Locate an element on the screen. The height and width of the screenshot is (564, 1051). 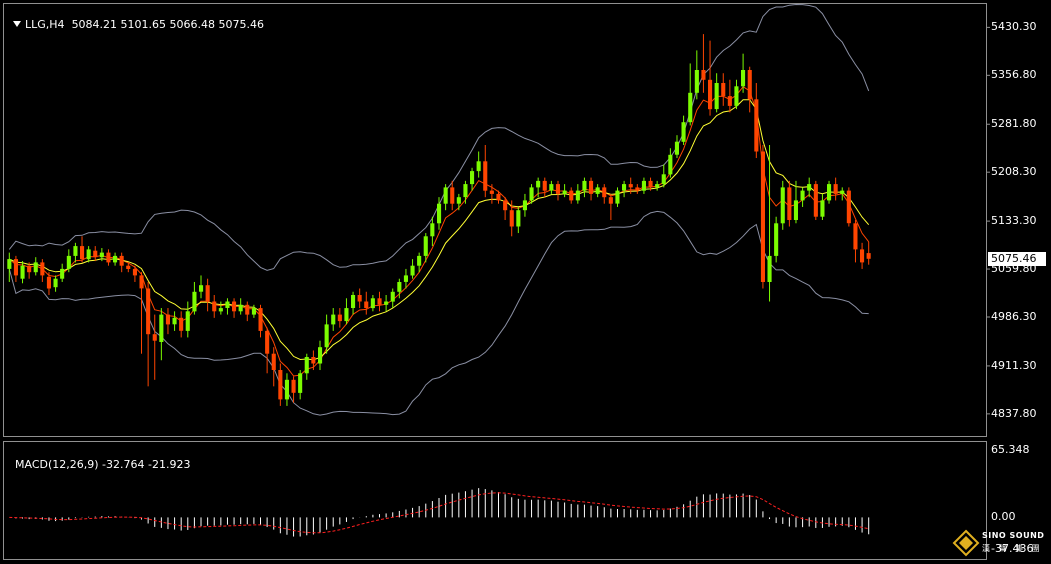
macd-tick-label: 65.348 is located at coordinates (1010, 449).